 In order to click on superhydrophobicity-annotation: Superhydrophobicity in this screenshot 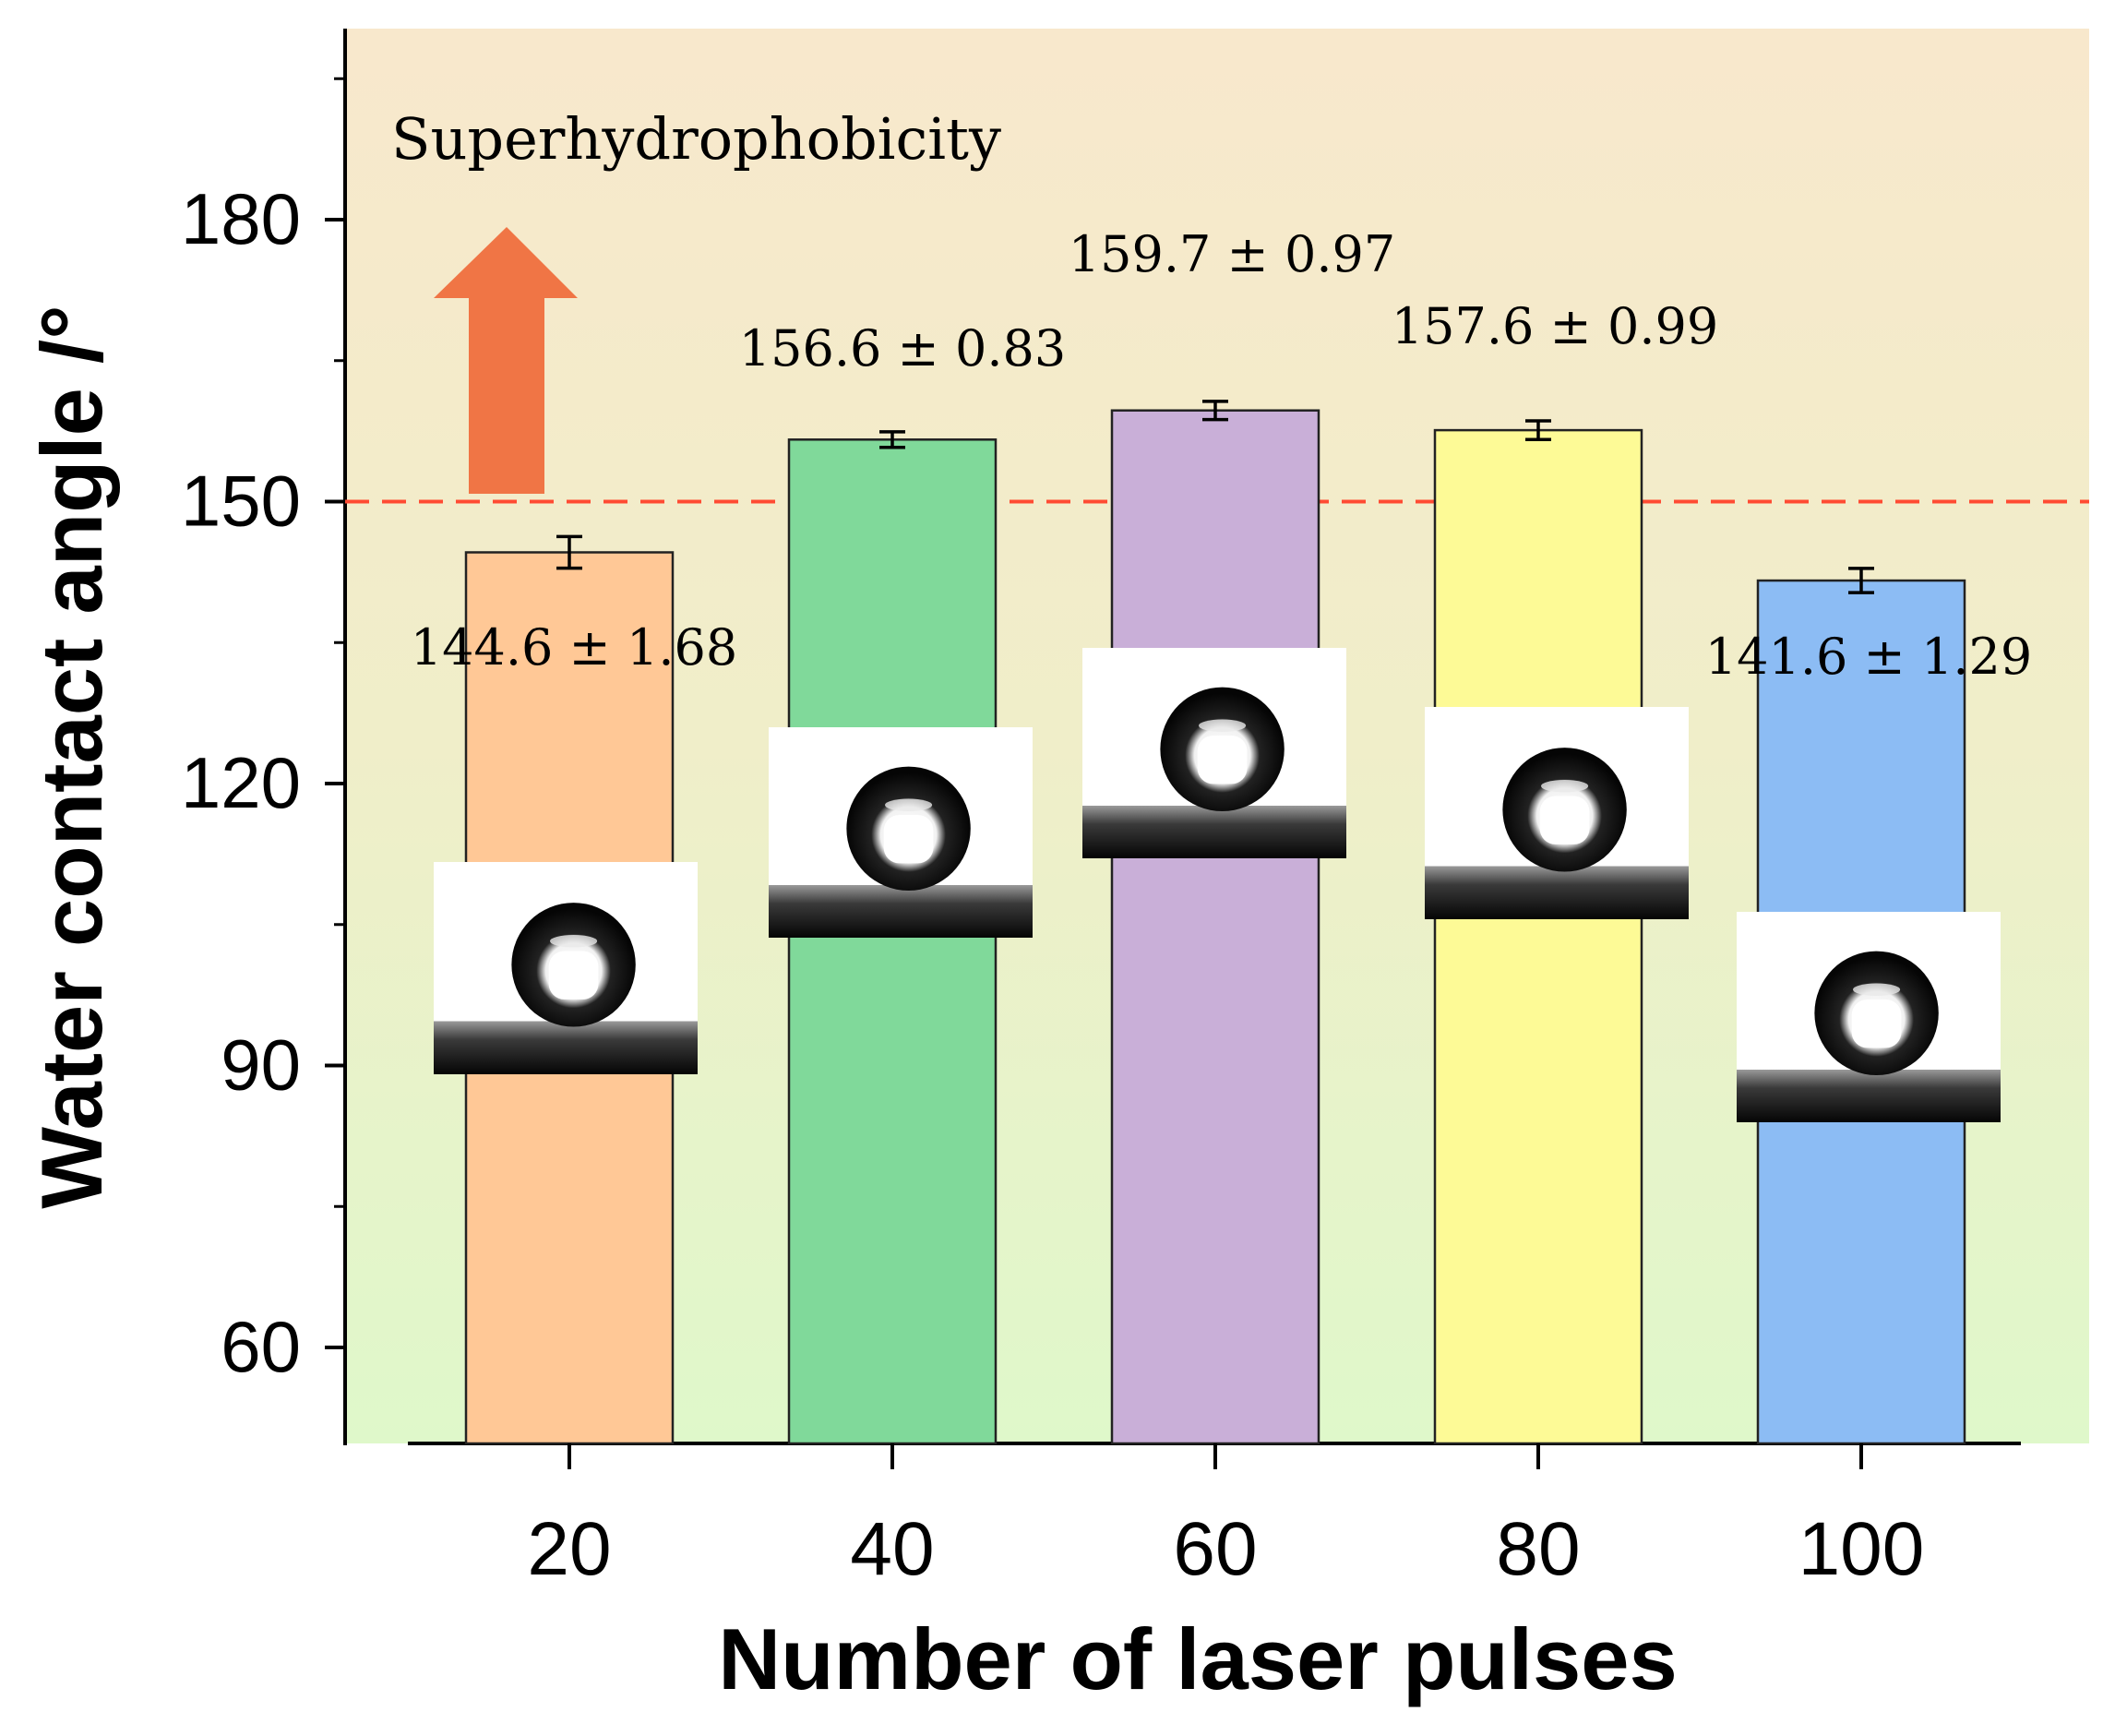, I will do `click(696, 139)`.